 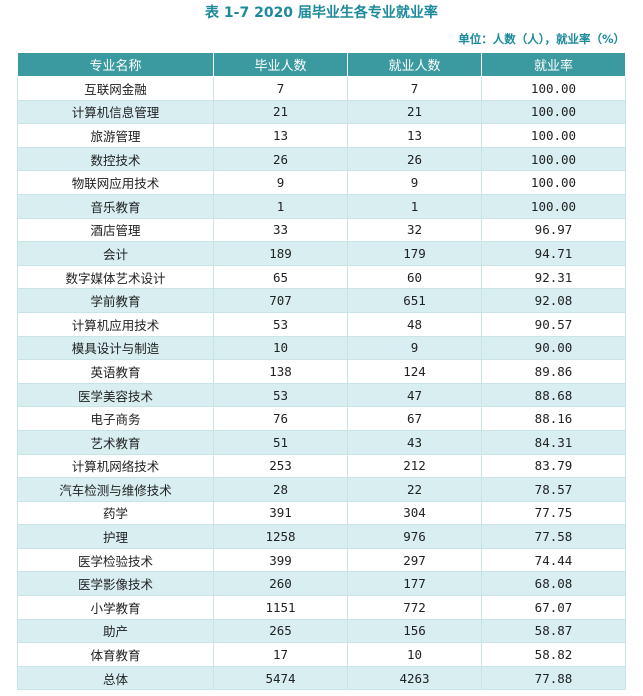 What do you see at coordinates (414, 88) in the screenshot?
I see `cell-employed: 7` at bounding box center [414, 88].